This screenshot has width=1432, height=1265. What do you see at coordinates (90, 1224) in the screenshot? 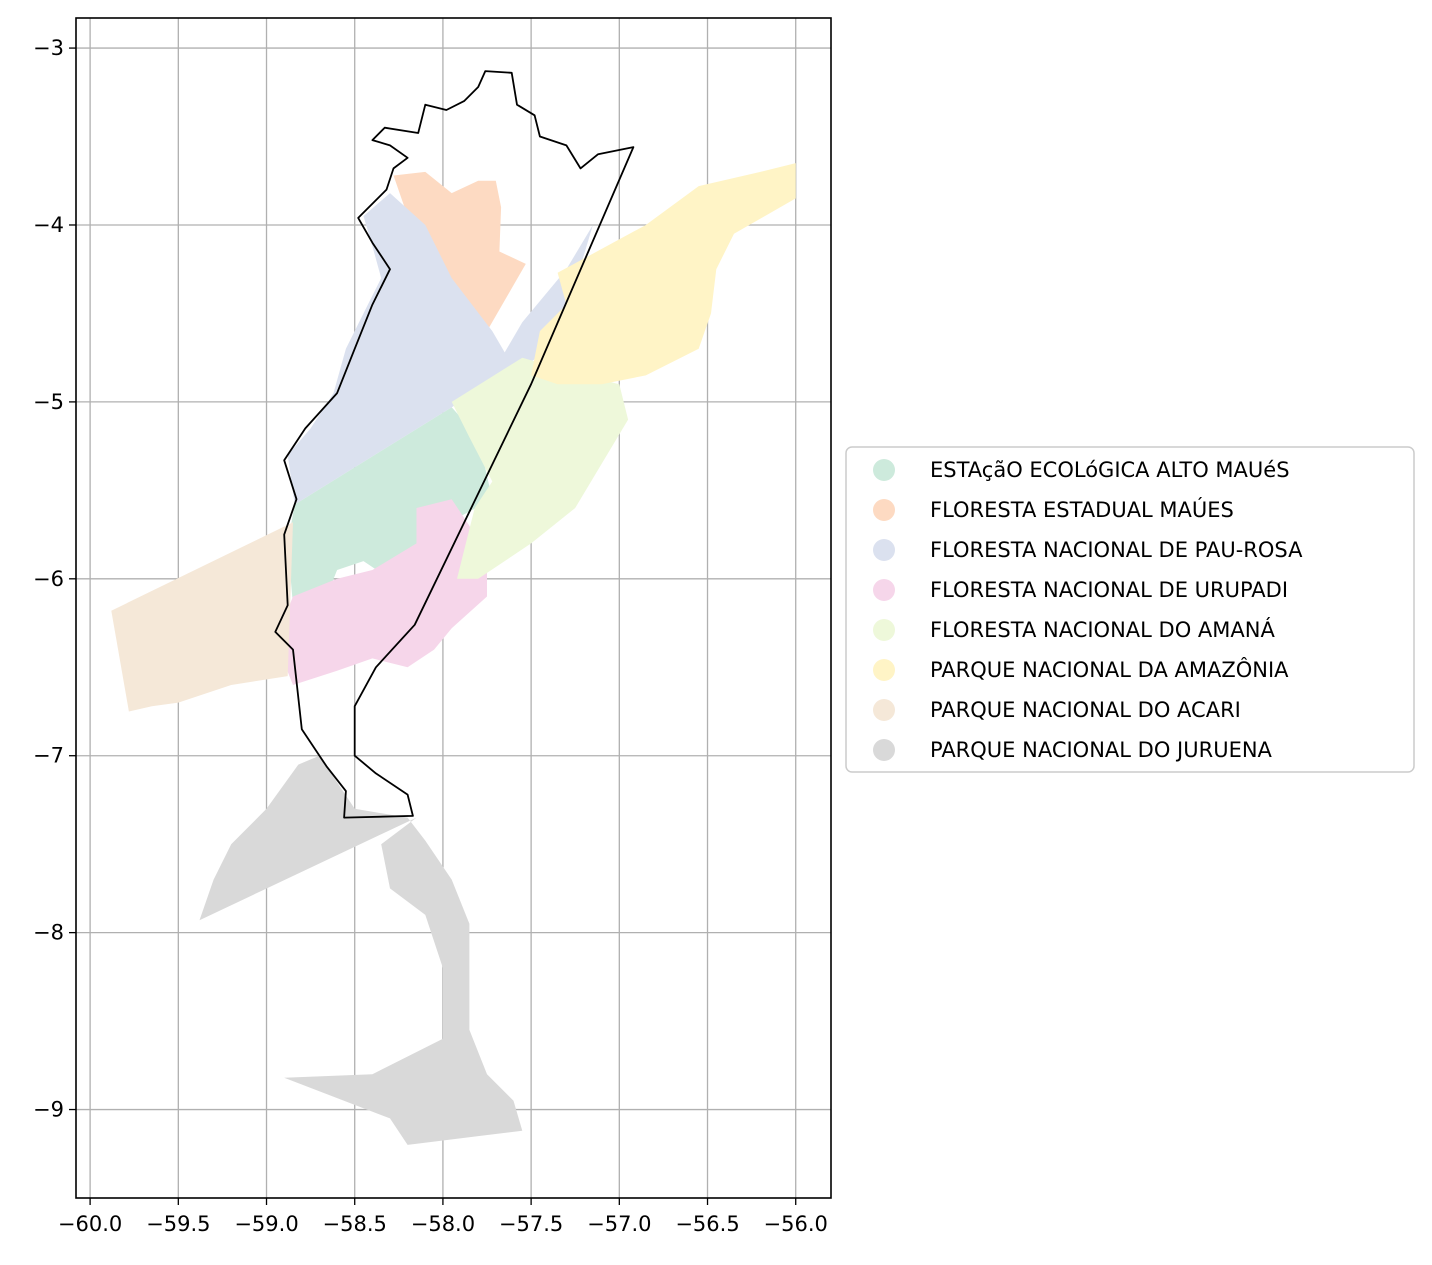
I see `x-tick-label: −60.0` at bounding box center [90, 1224].